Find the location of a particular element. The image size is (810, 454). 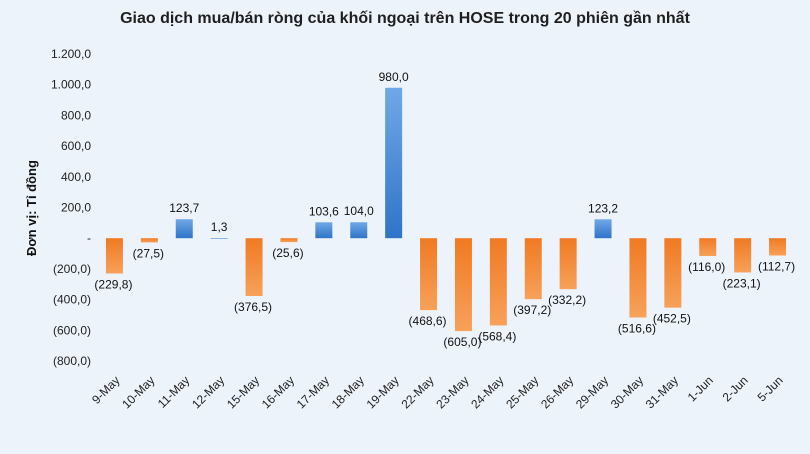

y-tick-label: 800,0 is located at coordinates (76, 115).